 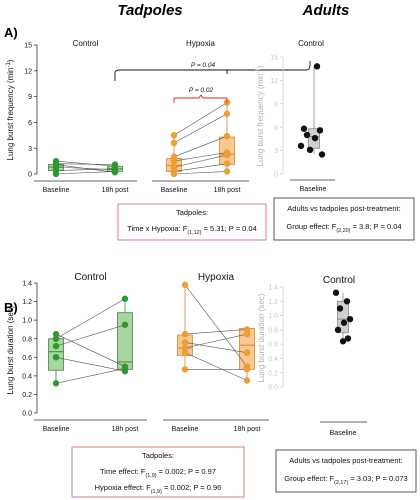 What do you see at coordinates (273, 345) in the screenshot?
I see `panel-b-adults-y-tick-label: 0.6` at bounding box center [273, 345].